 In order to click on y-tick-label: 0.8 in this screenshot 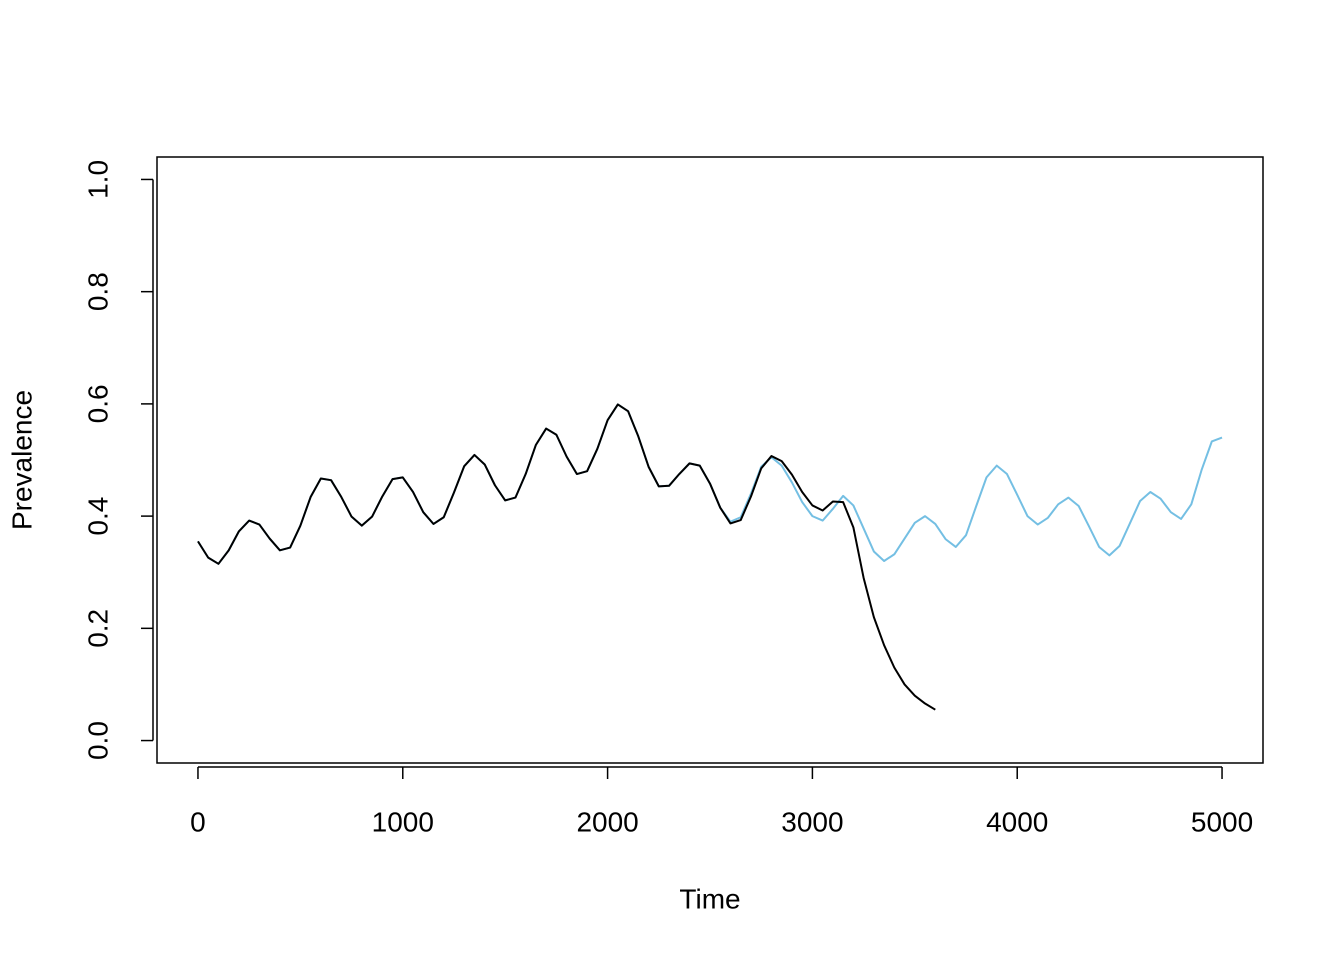, I will do `click(97, 291)`.